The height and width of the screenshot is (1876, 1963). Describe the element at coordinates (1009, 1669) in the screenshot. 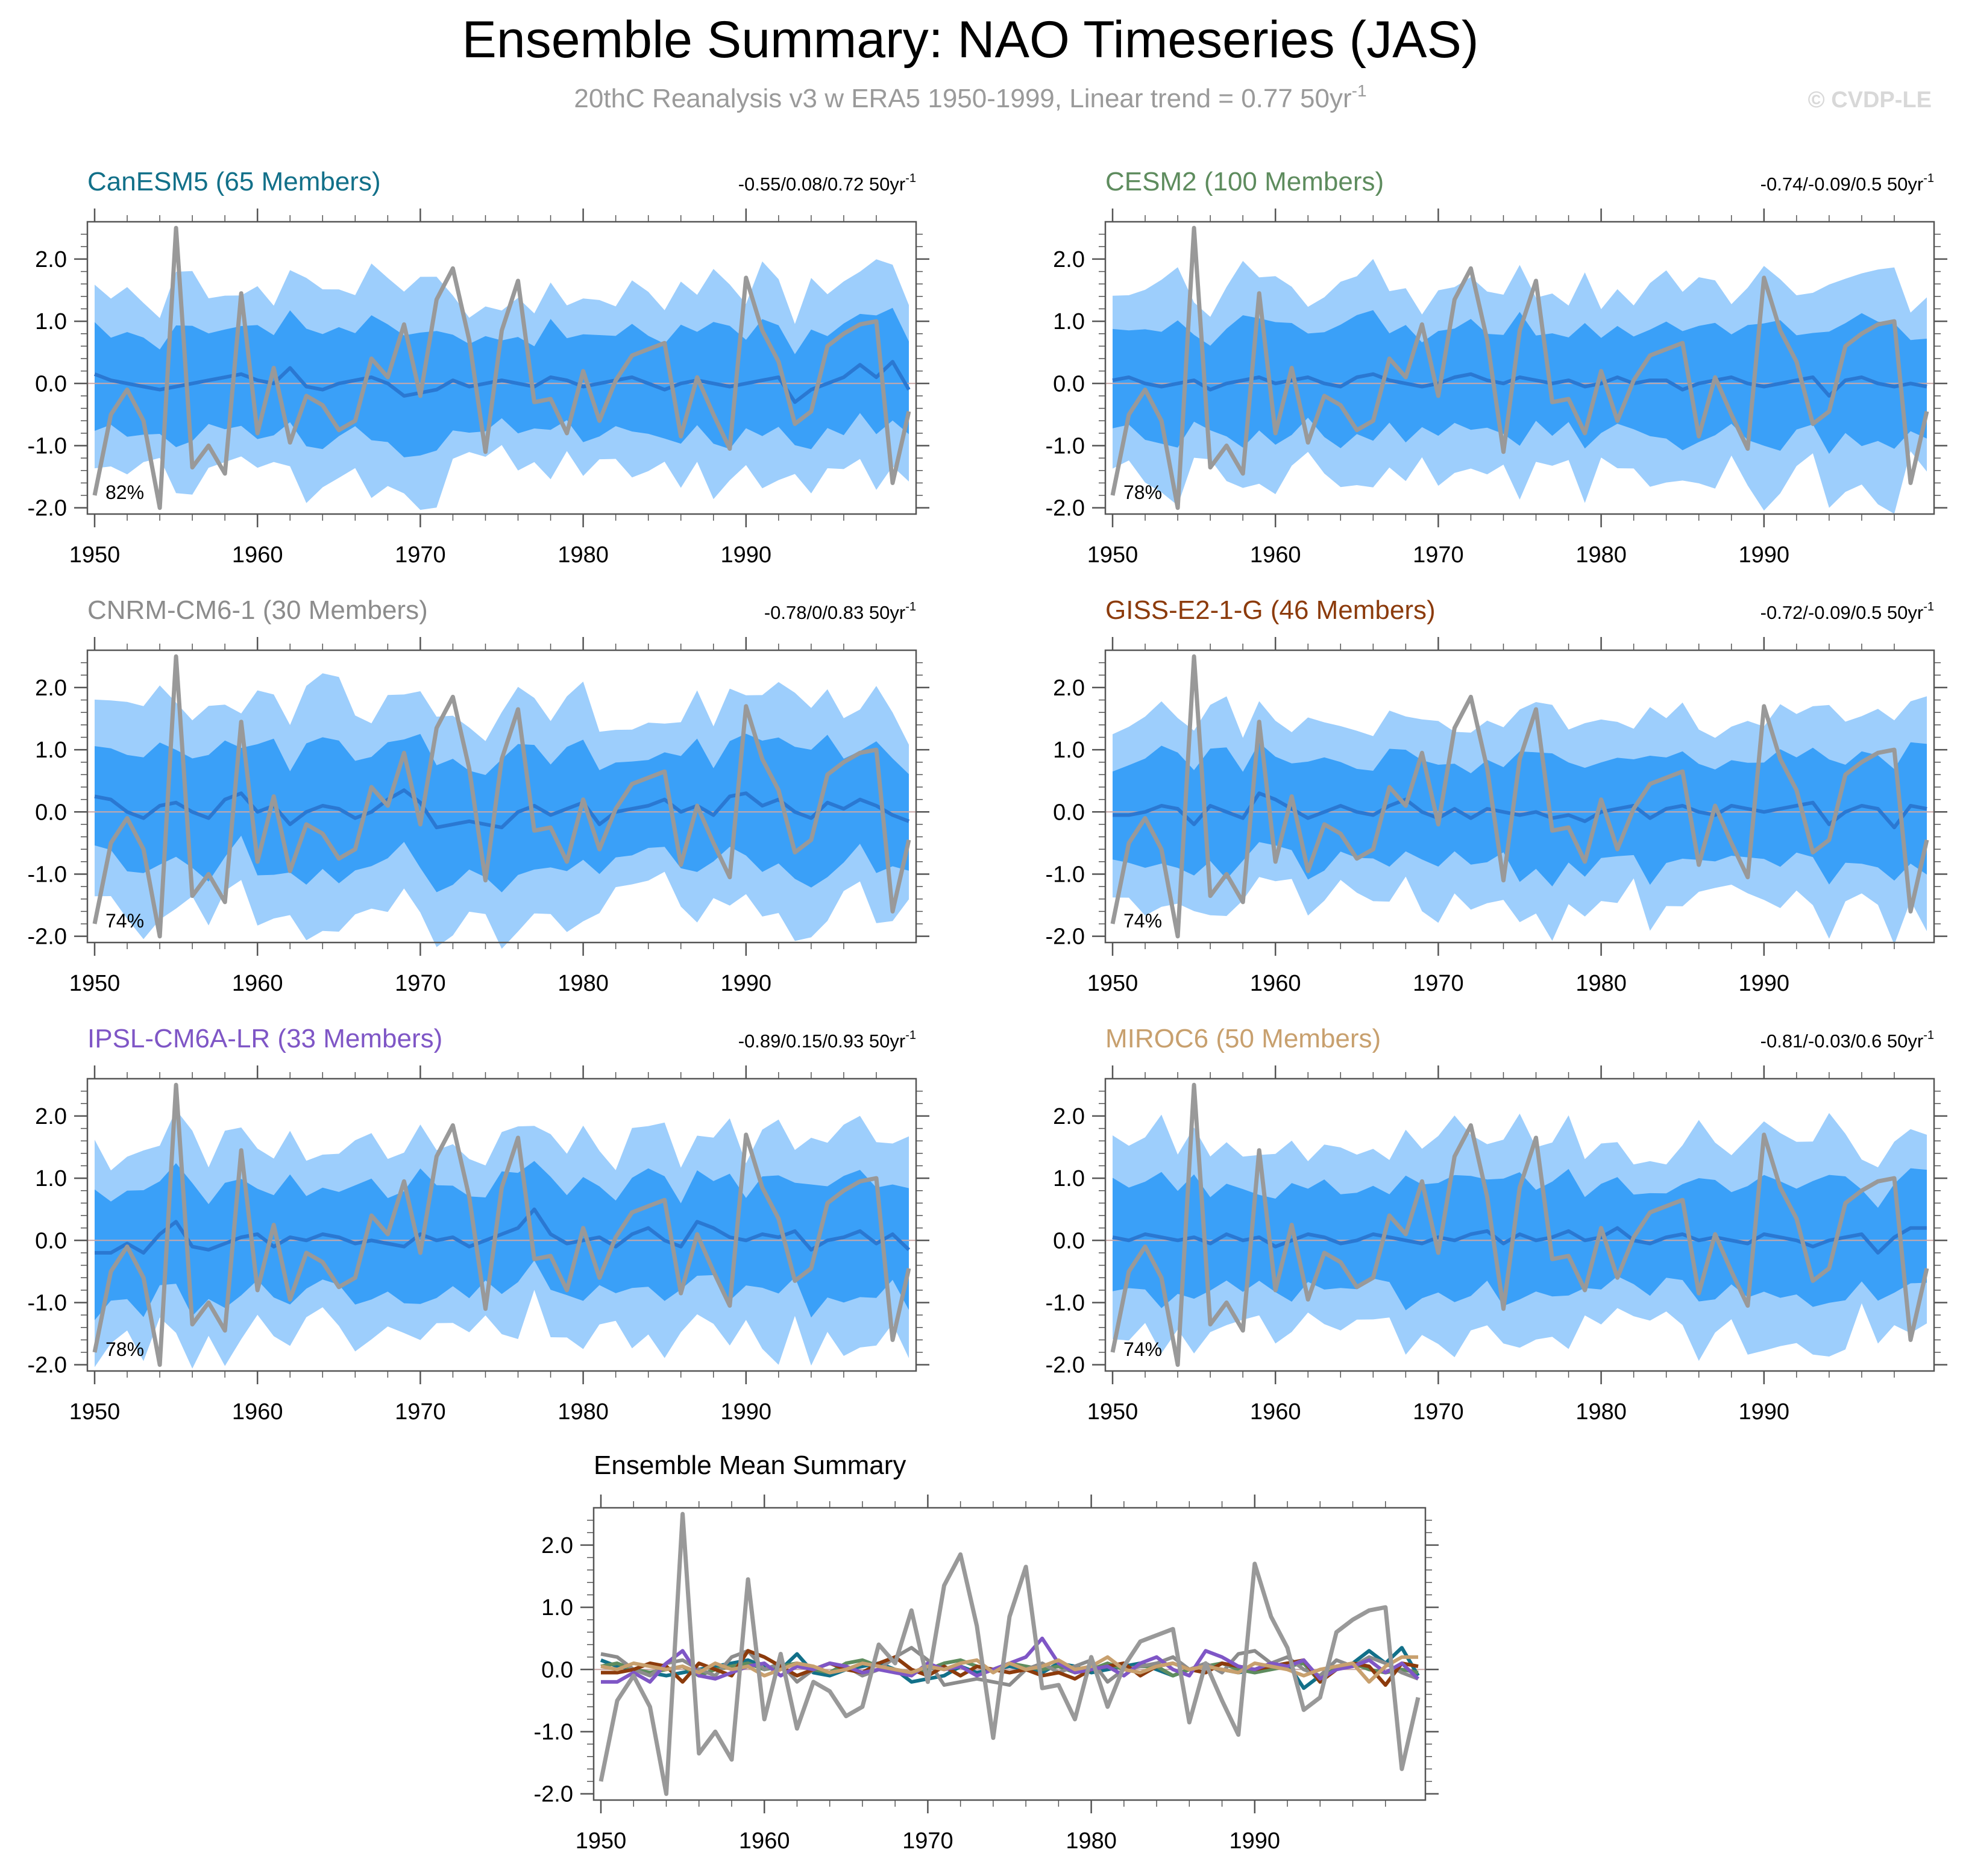

I see `ensemble-mean-miroc6` at that location.